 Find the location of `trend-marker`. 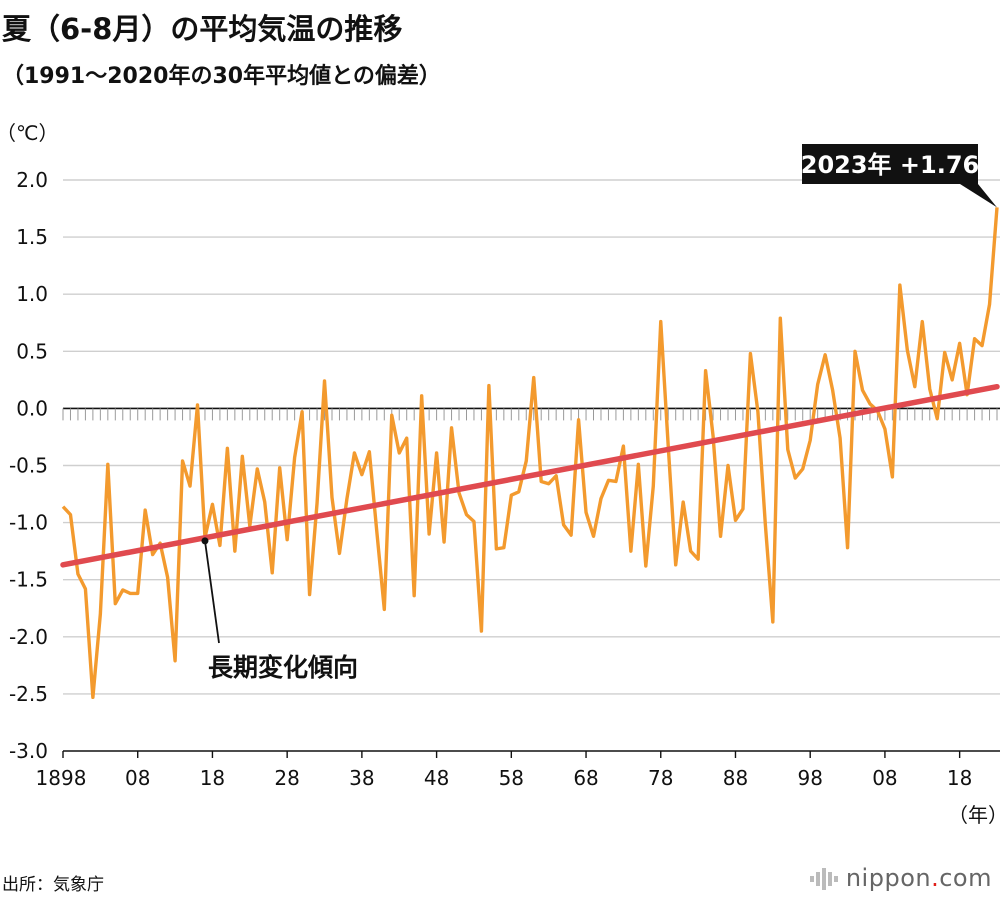

trend-marker is located at coordinates (205, 541).